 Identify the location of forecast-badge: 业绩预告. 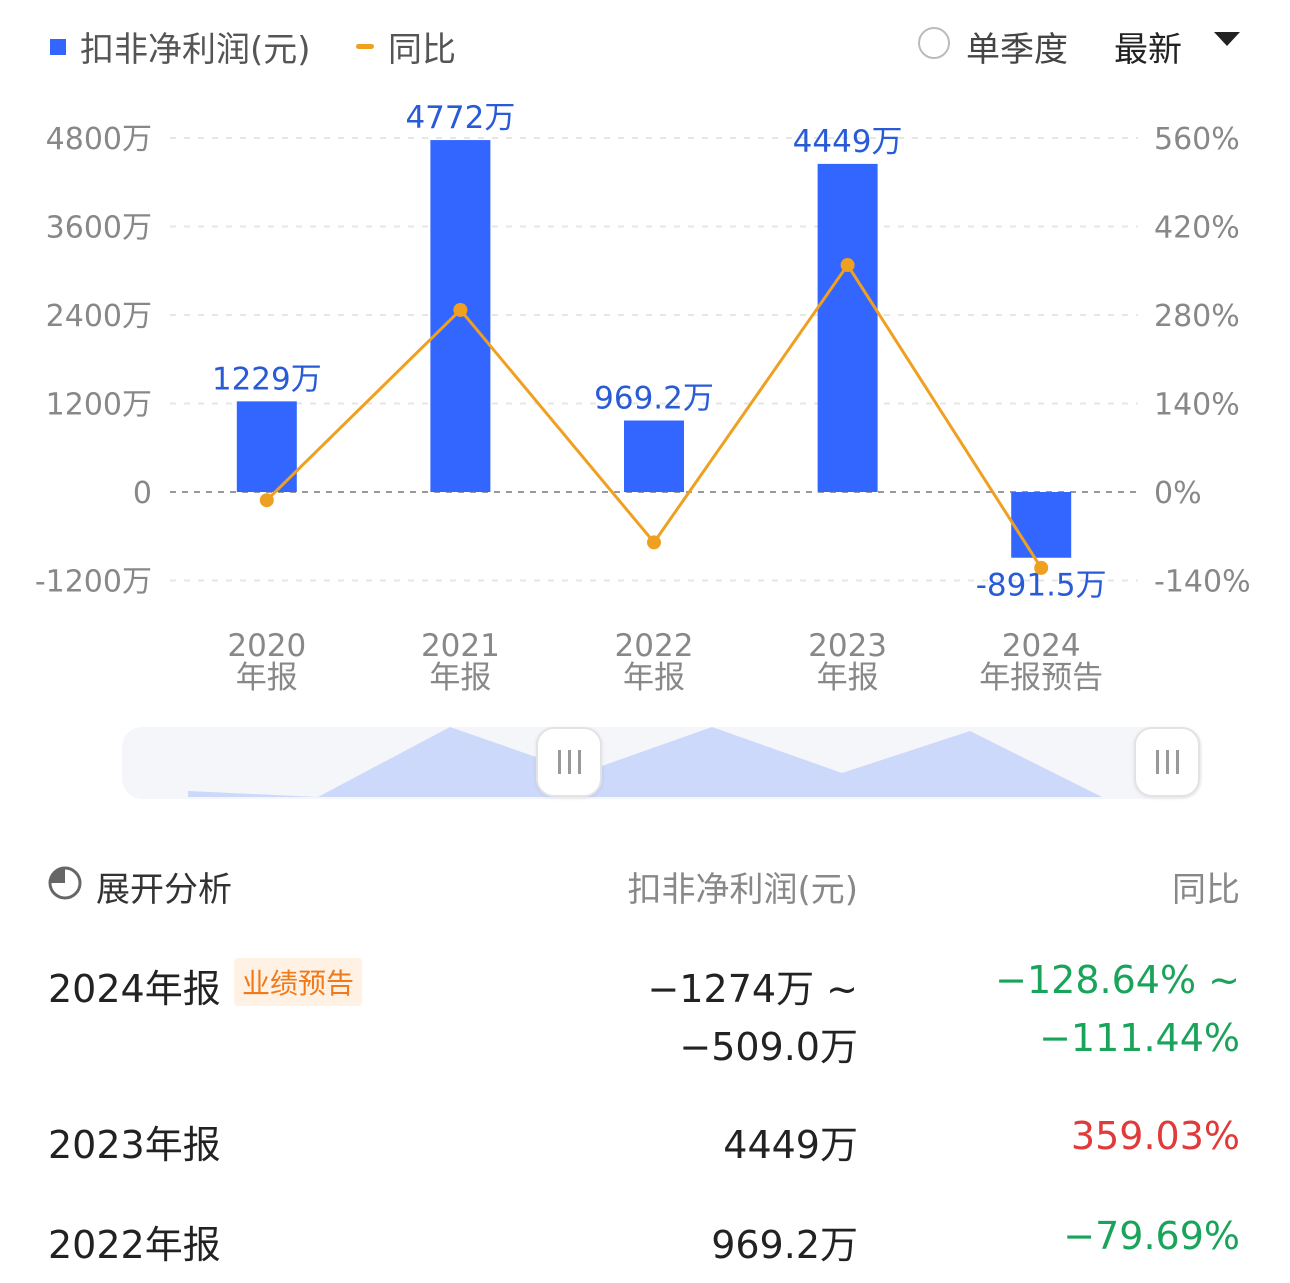
(298, 982).